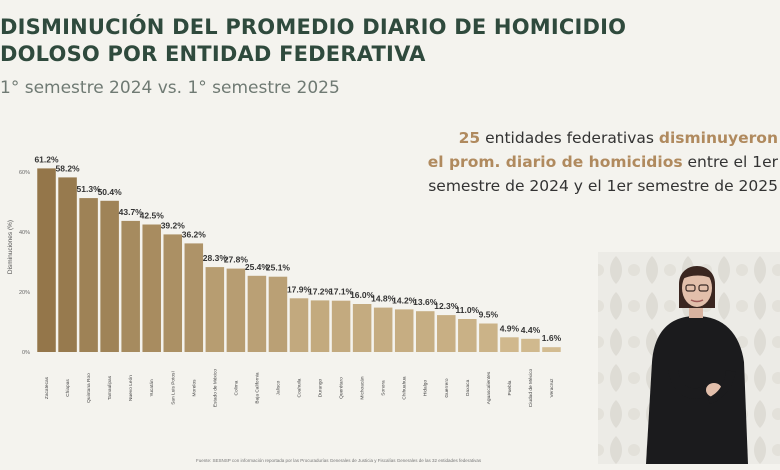 The width and height of the screenshot is (780, 470). I want to click on interpreter-figure, so click(689, 358).